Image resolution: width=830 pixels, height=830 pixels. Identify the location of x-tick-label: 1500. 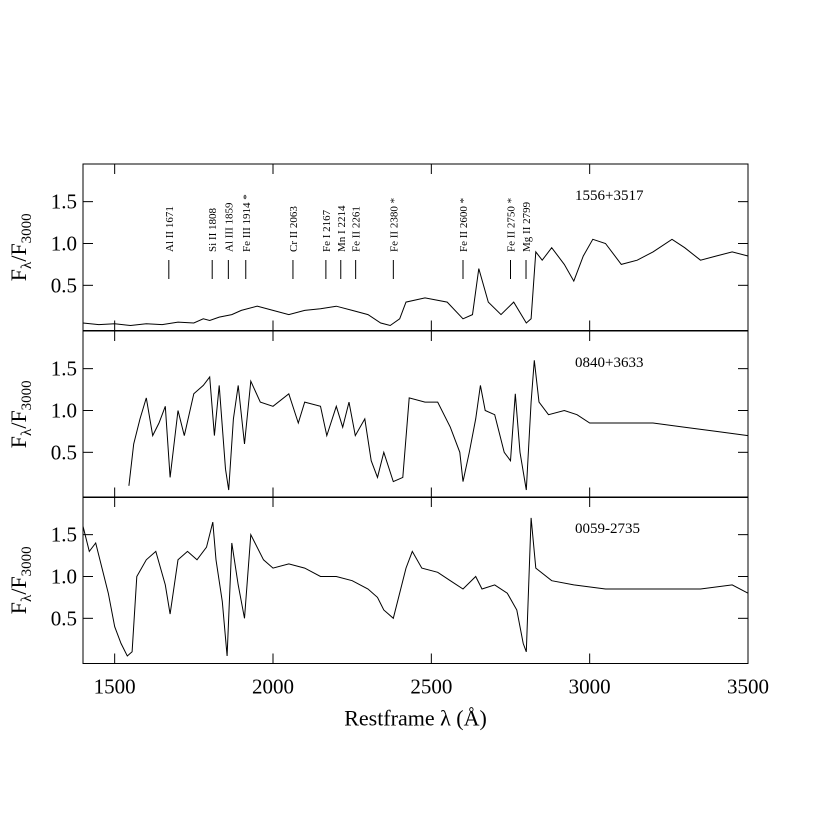
(115, 687).